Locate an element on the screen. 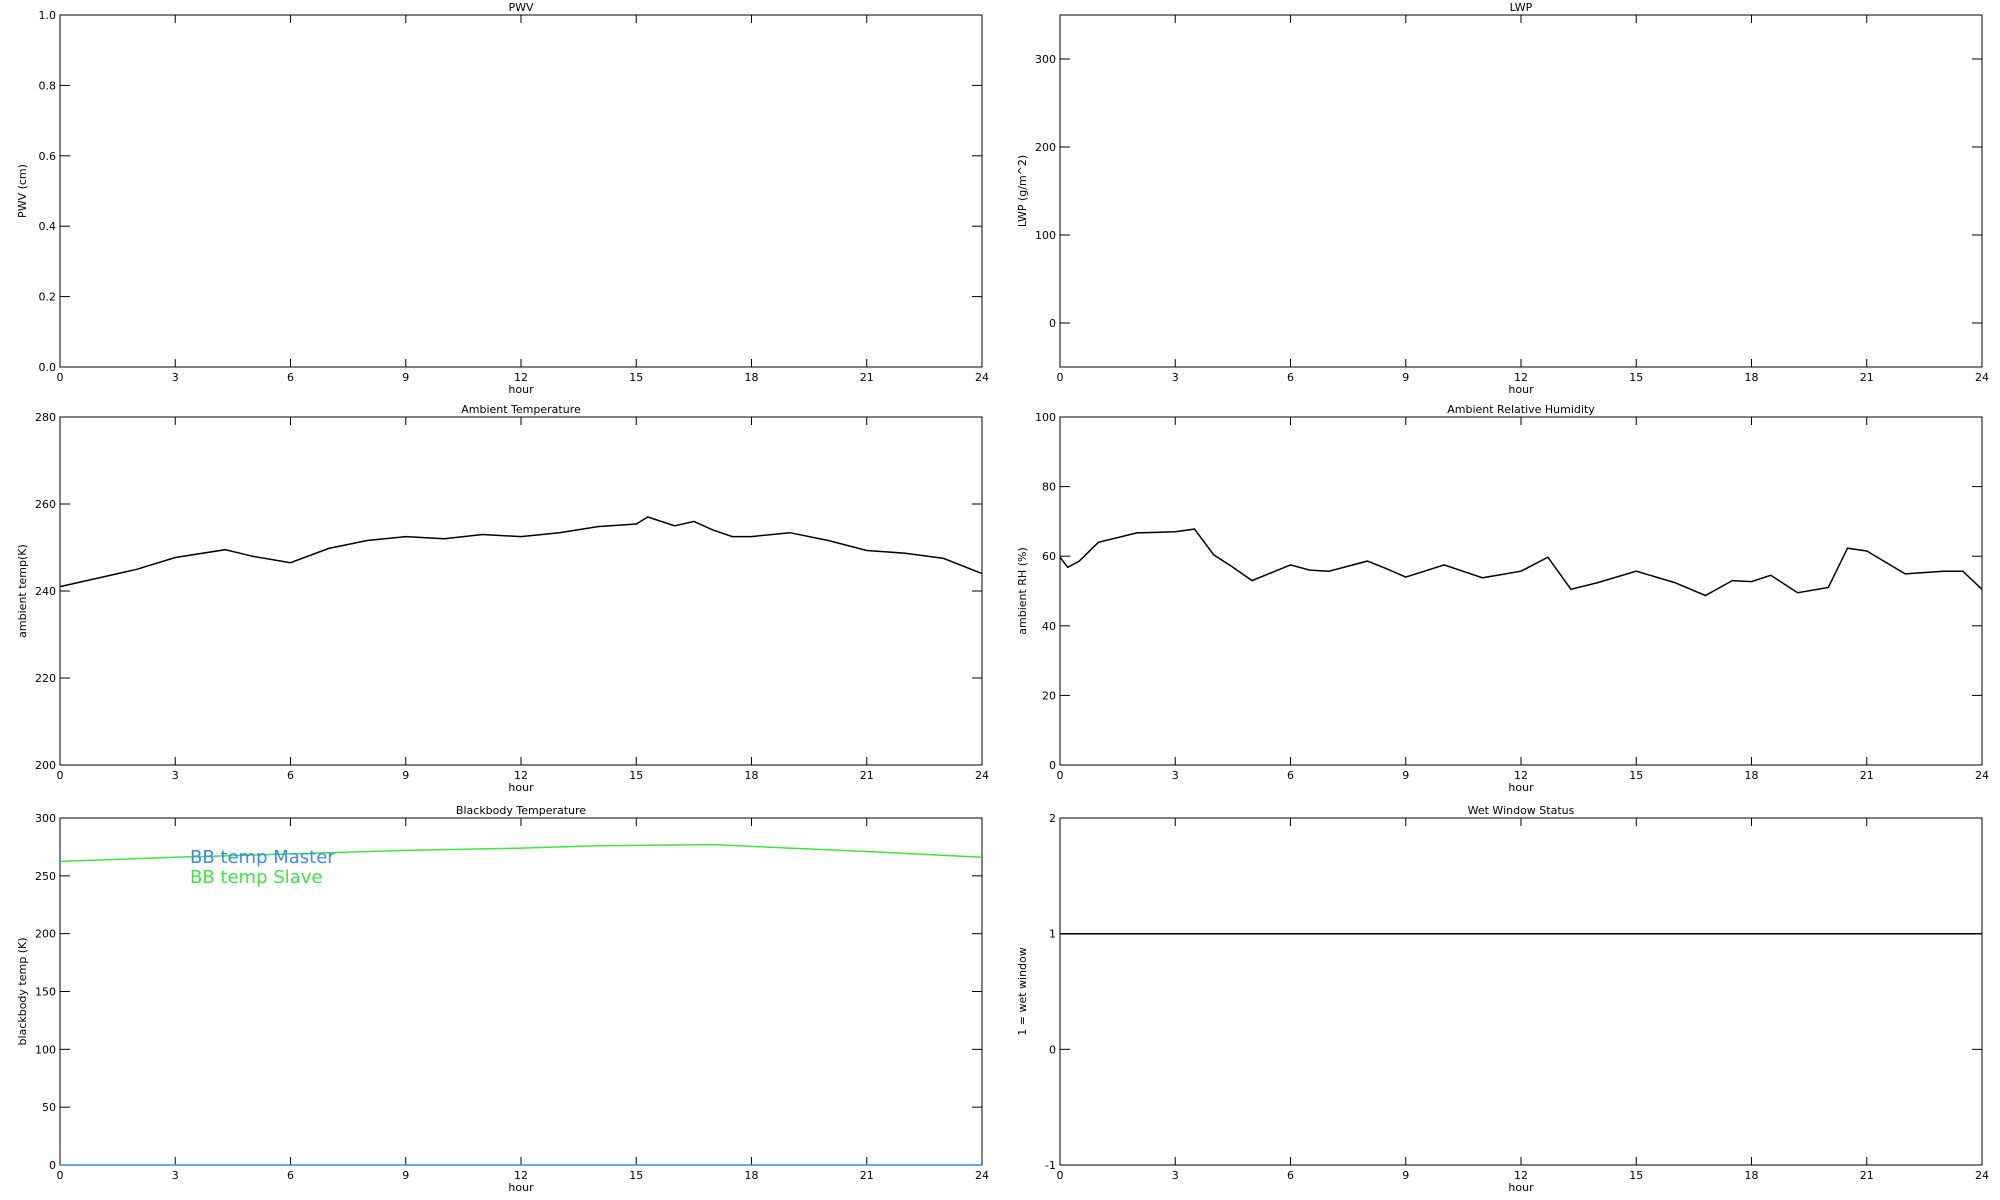  chart-title: Ambient Temperature is located at coordinates (521, 409).